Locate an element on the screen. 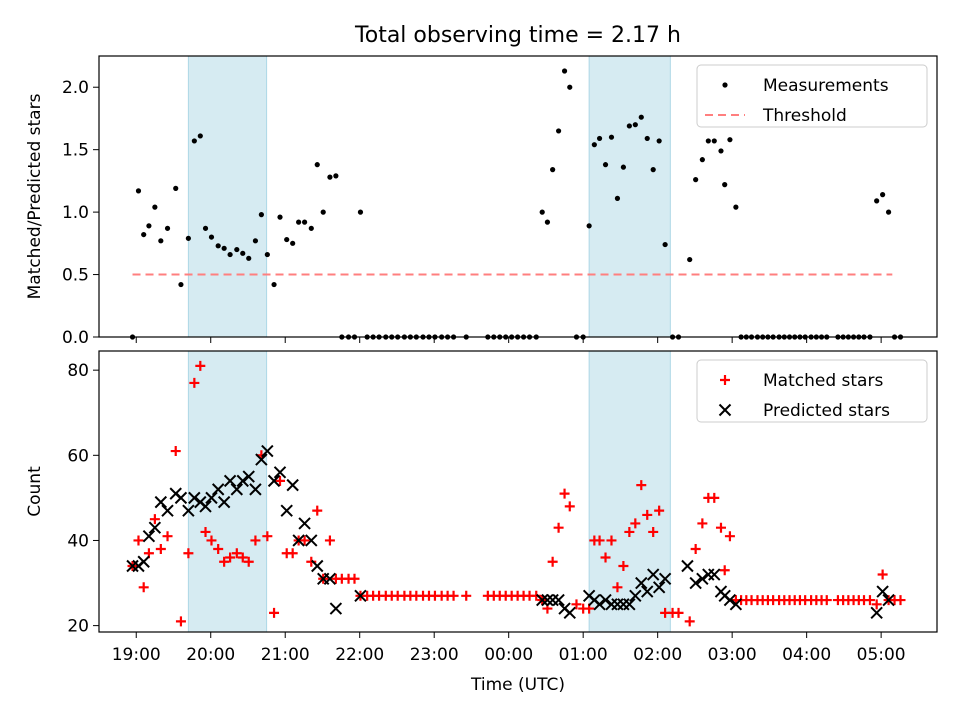 The width and height of the screenshot is (960, 720). y-tick-label: 80 is located at coordinates (78, 371).